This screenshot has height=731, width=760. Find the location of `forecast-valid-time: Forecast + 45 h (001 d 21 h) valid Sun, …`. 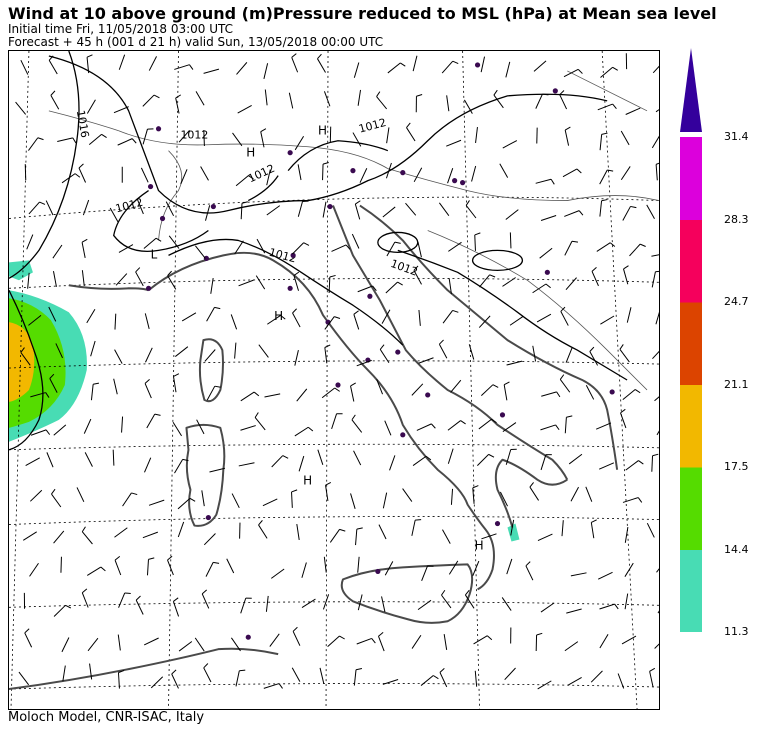

forecast-valid-time: Forecast + 45 h (001 d 21 h) valid Sun, … is located at coordinates (196, 42).